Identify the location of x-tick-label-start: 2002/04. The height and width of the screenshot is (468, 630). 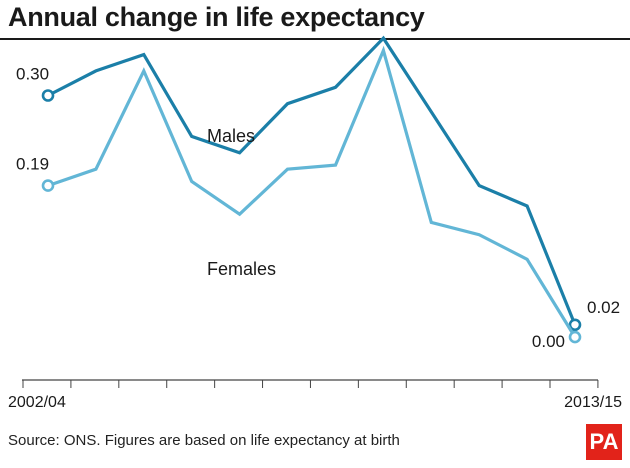
(37, 402).